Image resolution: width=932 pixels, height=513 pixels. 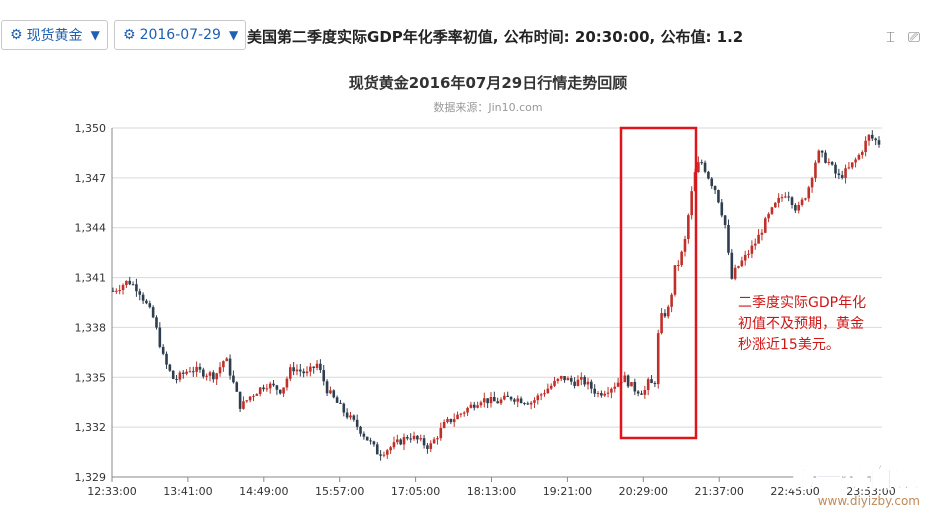 I want to click on highlight-box, so click(x=658, y=283).